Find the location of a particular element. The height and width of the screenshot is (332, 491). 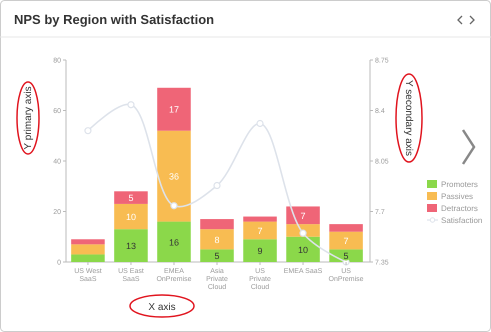

data-label: 9 is located at coordinates (260, 251).